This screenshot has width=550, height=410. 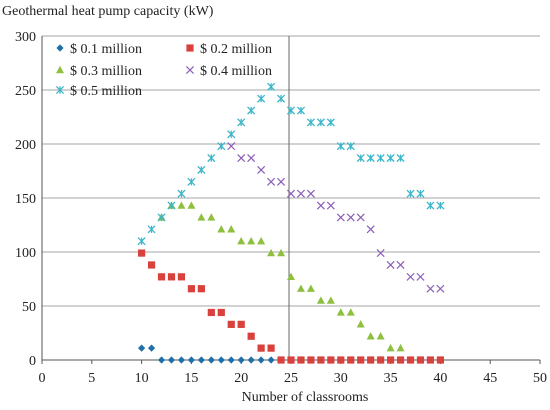 What do you see at coordinates (228, 71) in the screenshot?
I see `legend-entry: $ 0.4 million` at bounding box center [228, 71].